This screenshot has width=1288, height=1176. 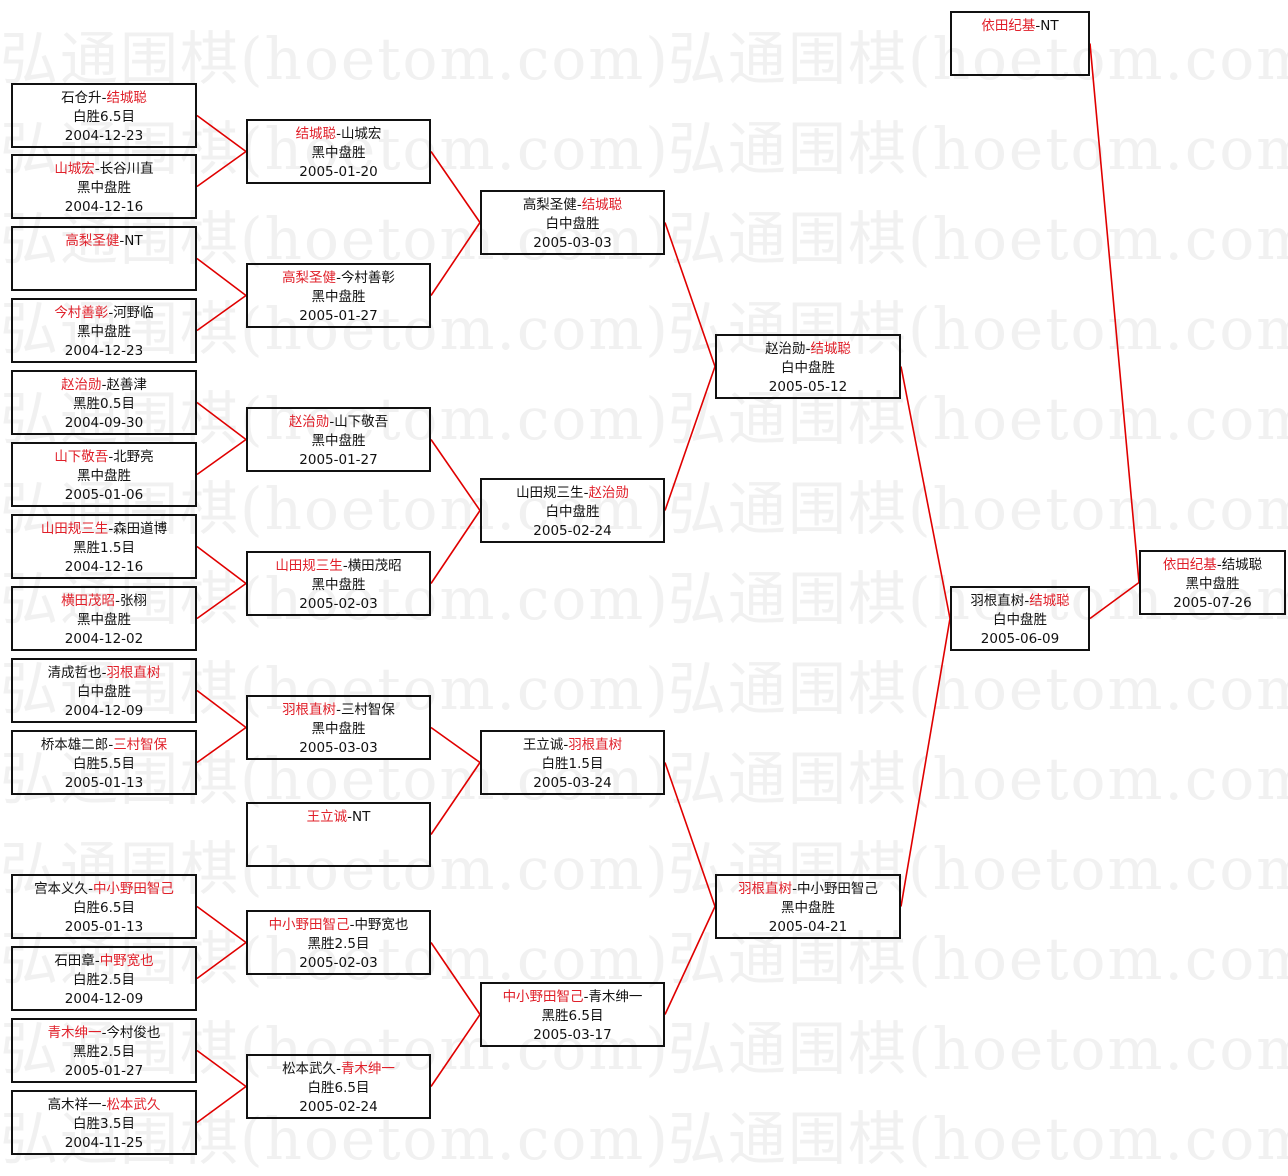 What do you see at coordinates (338, 439) in the screenshot?
I see `round2-match-box: 赵治勋-山下敬吾 黑中盘胜 2005-01-27` at bounding box center [338, 439].